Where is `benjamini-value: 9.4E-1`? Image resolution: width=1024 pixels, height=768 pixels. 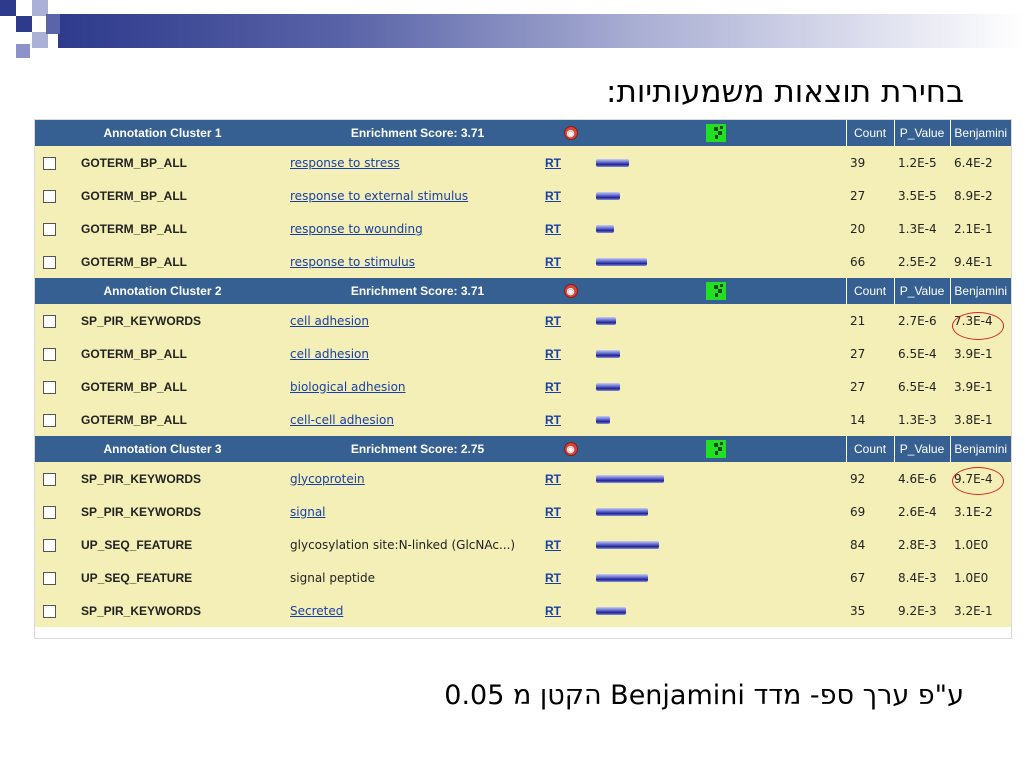 benjamini-value: 9.4E-1 is located at coordinates (981, 261).